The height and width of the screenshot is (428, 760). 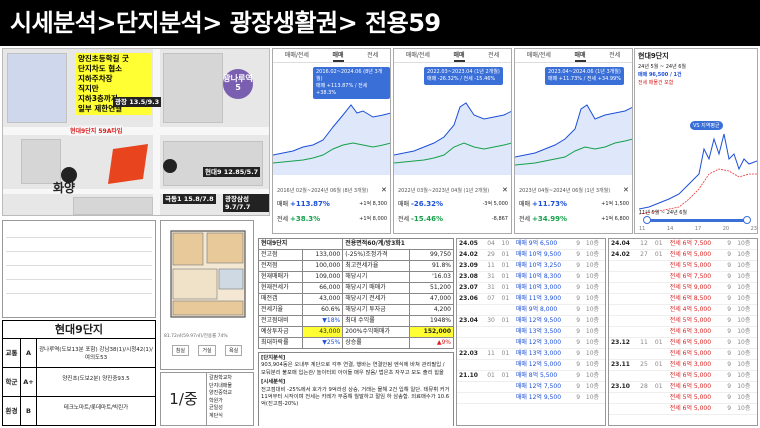 What do you see at coordinates (322, 277) in the screenshot?
I see `info-cell: 109,000` at bounding box center [322, 277].